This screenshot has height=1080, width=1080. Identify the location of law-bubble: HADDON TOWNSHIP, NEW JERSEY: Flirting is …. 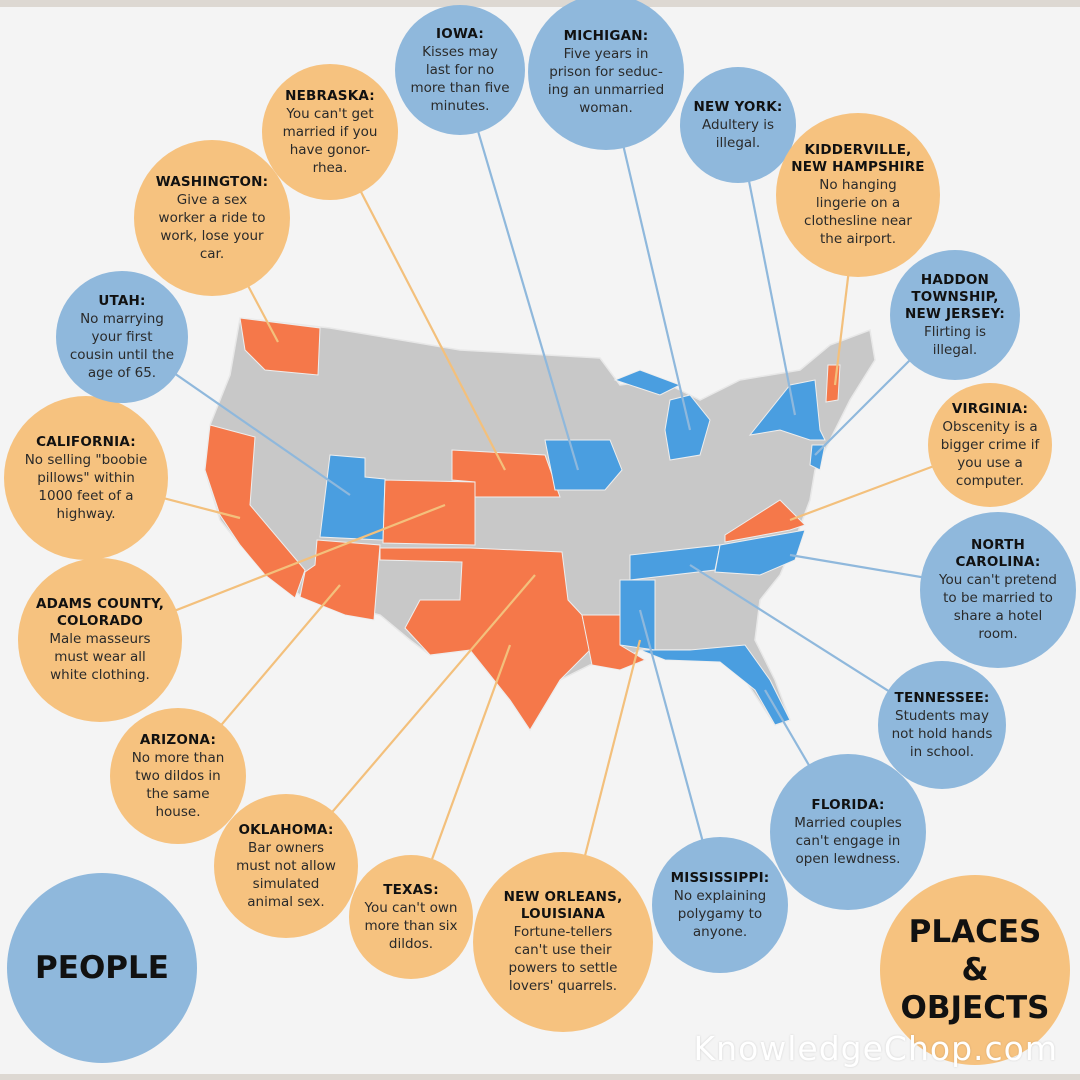
(955, 315).